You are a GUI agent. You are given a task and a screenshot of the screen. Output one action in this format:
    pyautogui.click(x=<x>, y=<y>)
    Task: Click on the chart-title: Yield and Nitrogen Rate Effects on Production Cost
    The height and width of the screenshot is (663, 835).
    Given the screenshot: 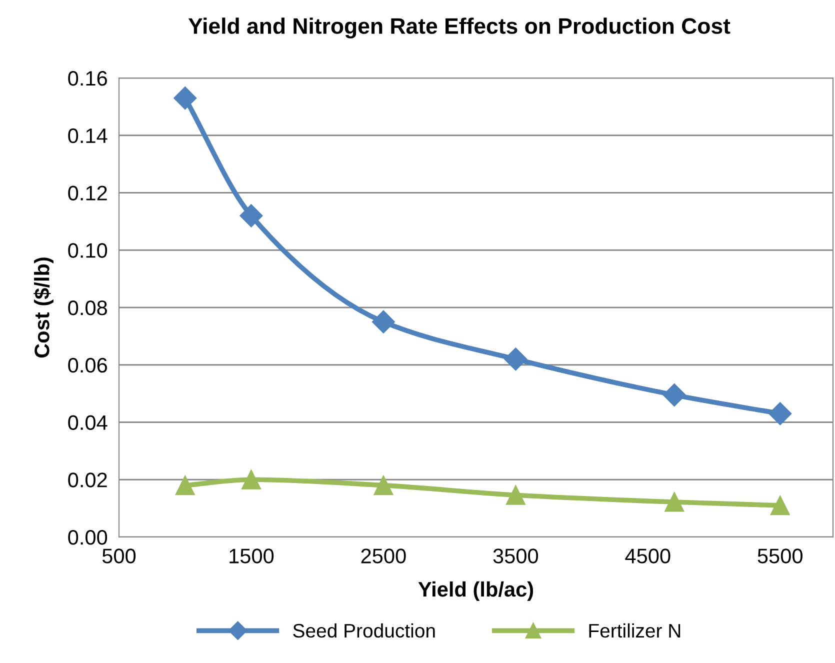 What is the action you would take?
    pyautogui.click(x=459, y=28)
    